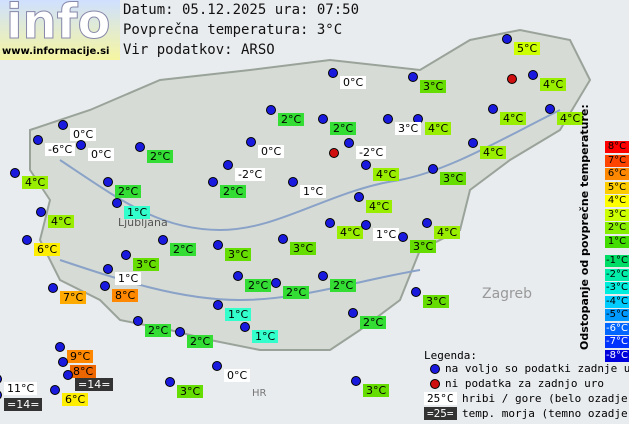  I want to click on station-temperature: 9°C, so click(80, 356).